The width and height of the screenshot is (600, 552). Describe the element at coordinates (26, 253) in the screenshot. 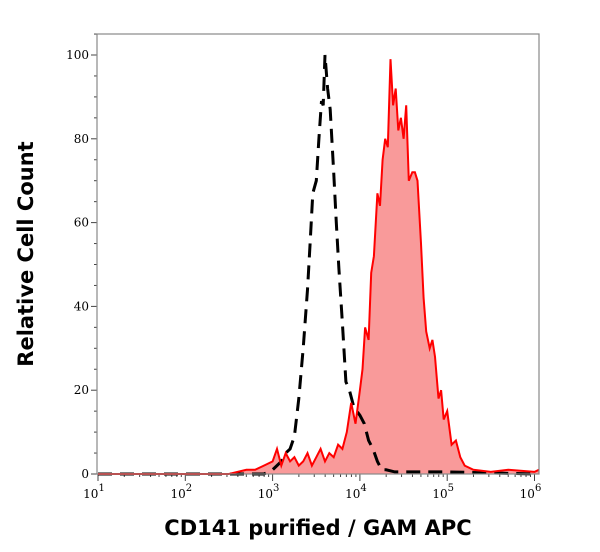

I see `y-axis-label: Relative Cell Count` at that location.